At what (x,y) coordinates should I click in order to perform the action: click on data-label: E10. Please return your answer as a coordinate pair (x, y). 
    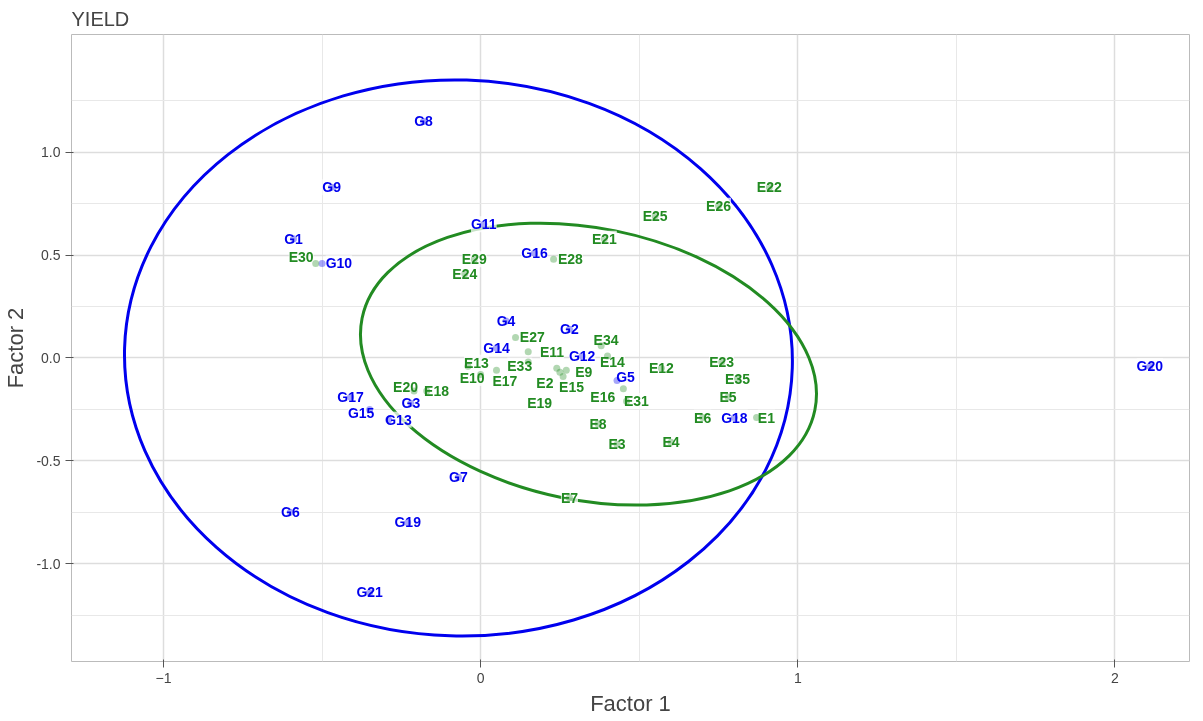
    Looking at the image, I should click on (472, 377).